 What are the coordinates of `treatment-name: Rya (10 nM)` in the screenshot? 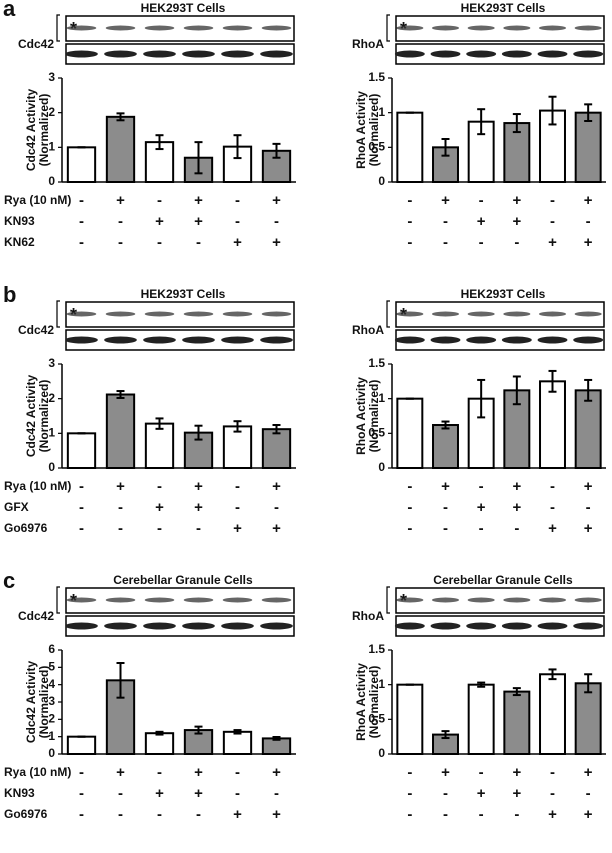 It's located at (37, 486).